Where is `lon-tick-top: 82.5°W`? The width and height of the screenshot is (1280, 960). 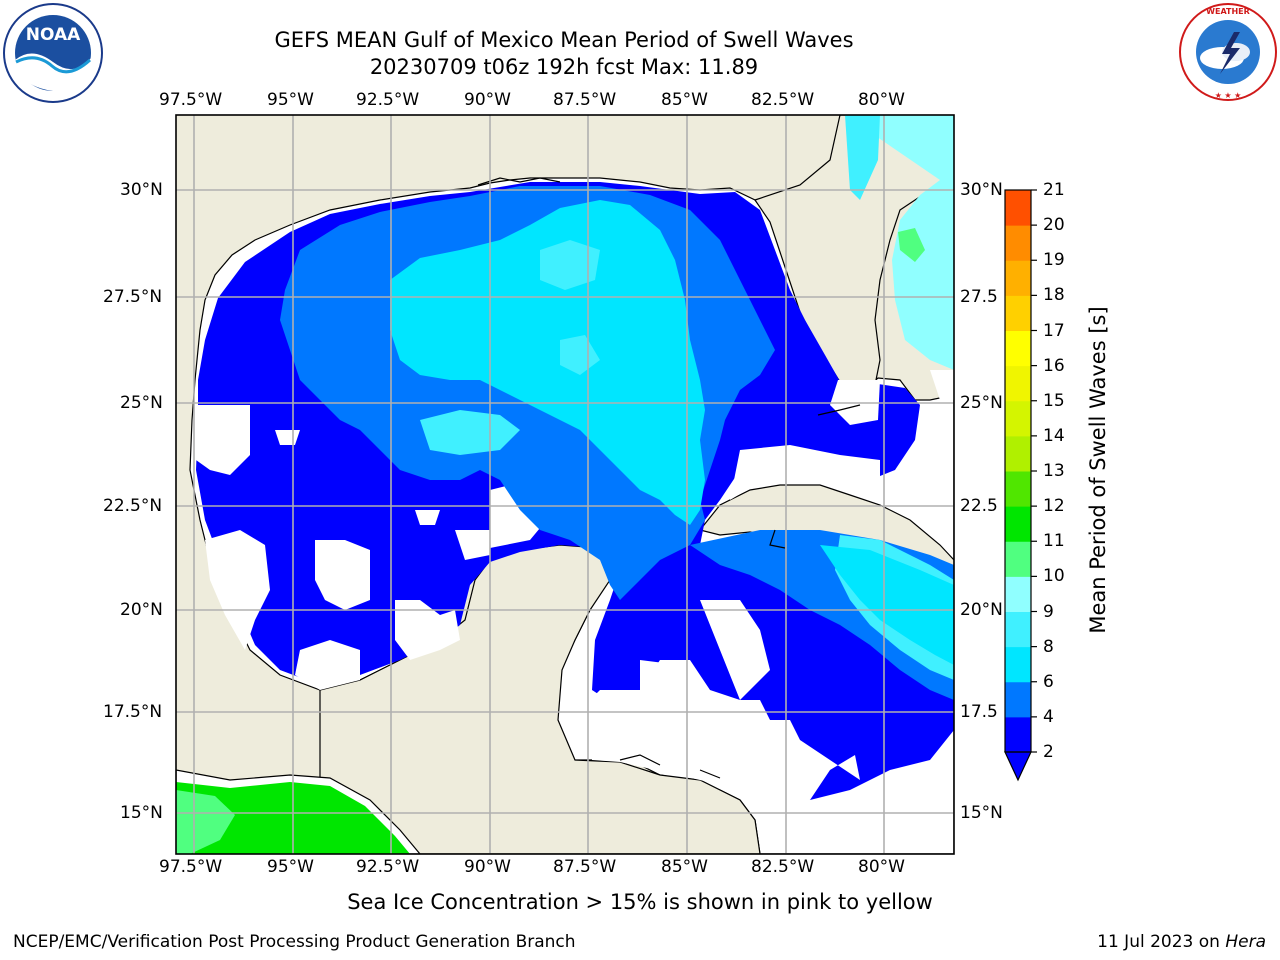 lon-tick-top: 82.5°W is located at coordinates (783, 100).